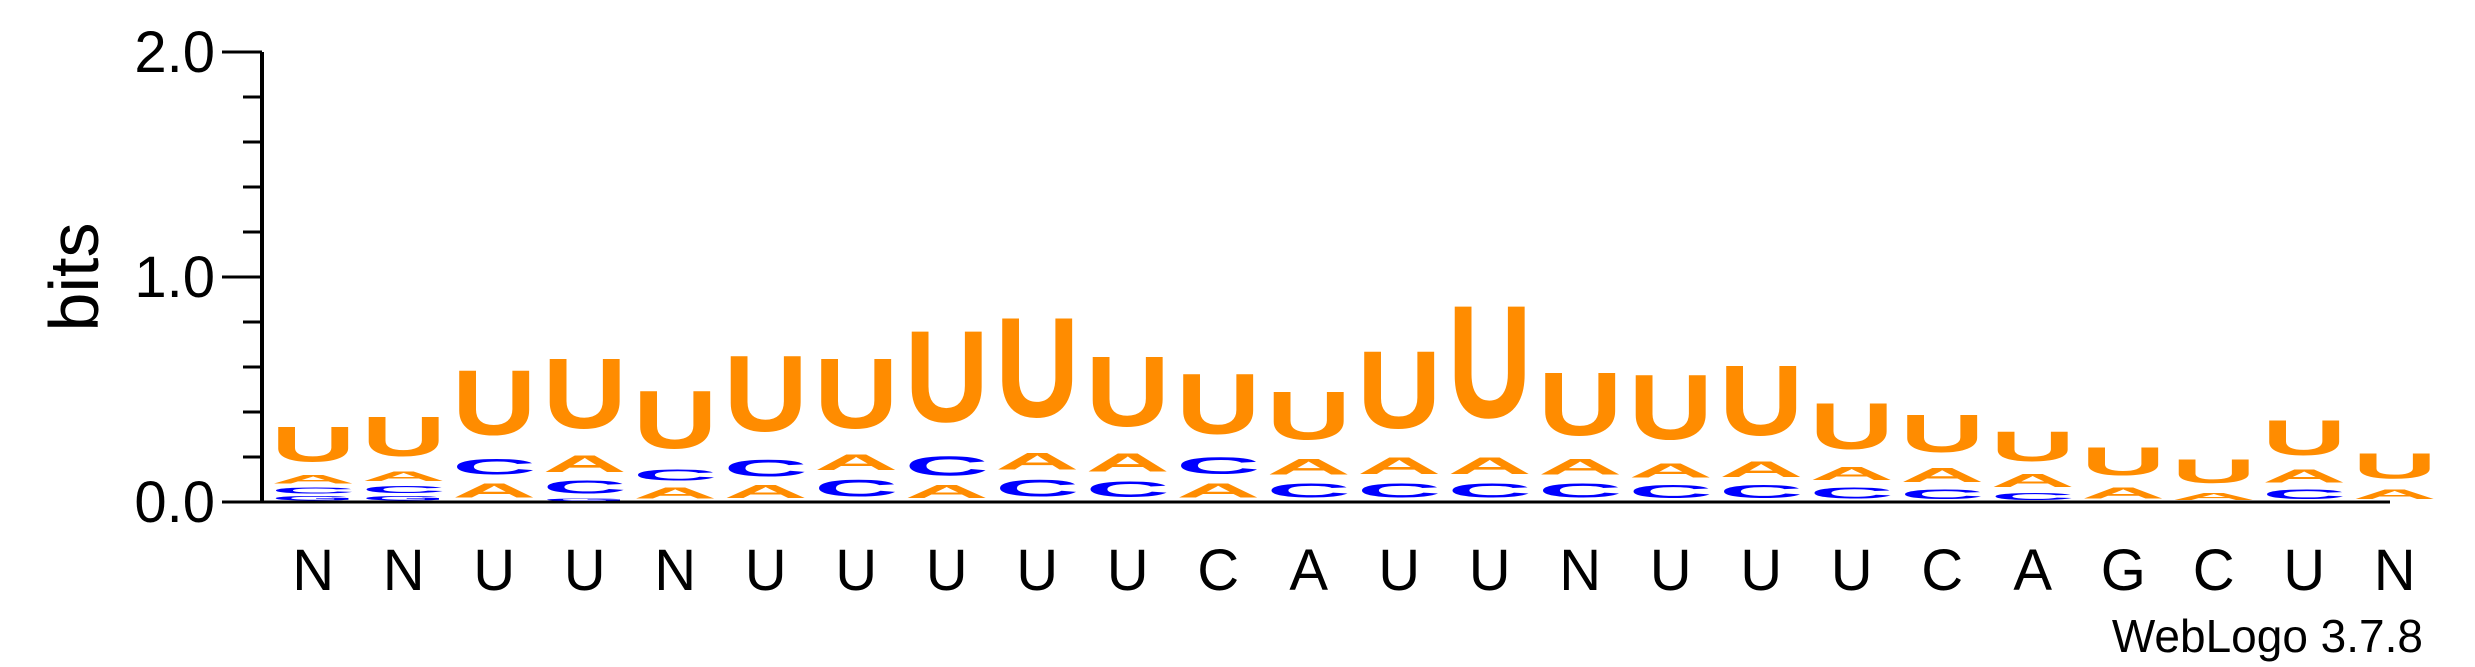  Describe the element at coordinates (74, 277) in the screenshot. I see `y-axis-title: bits` at that location.